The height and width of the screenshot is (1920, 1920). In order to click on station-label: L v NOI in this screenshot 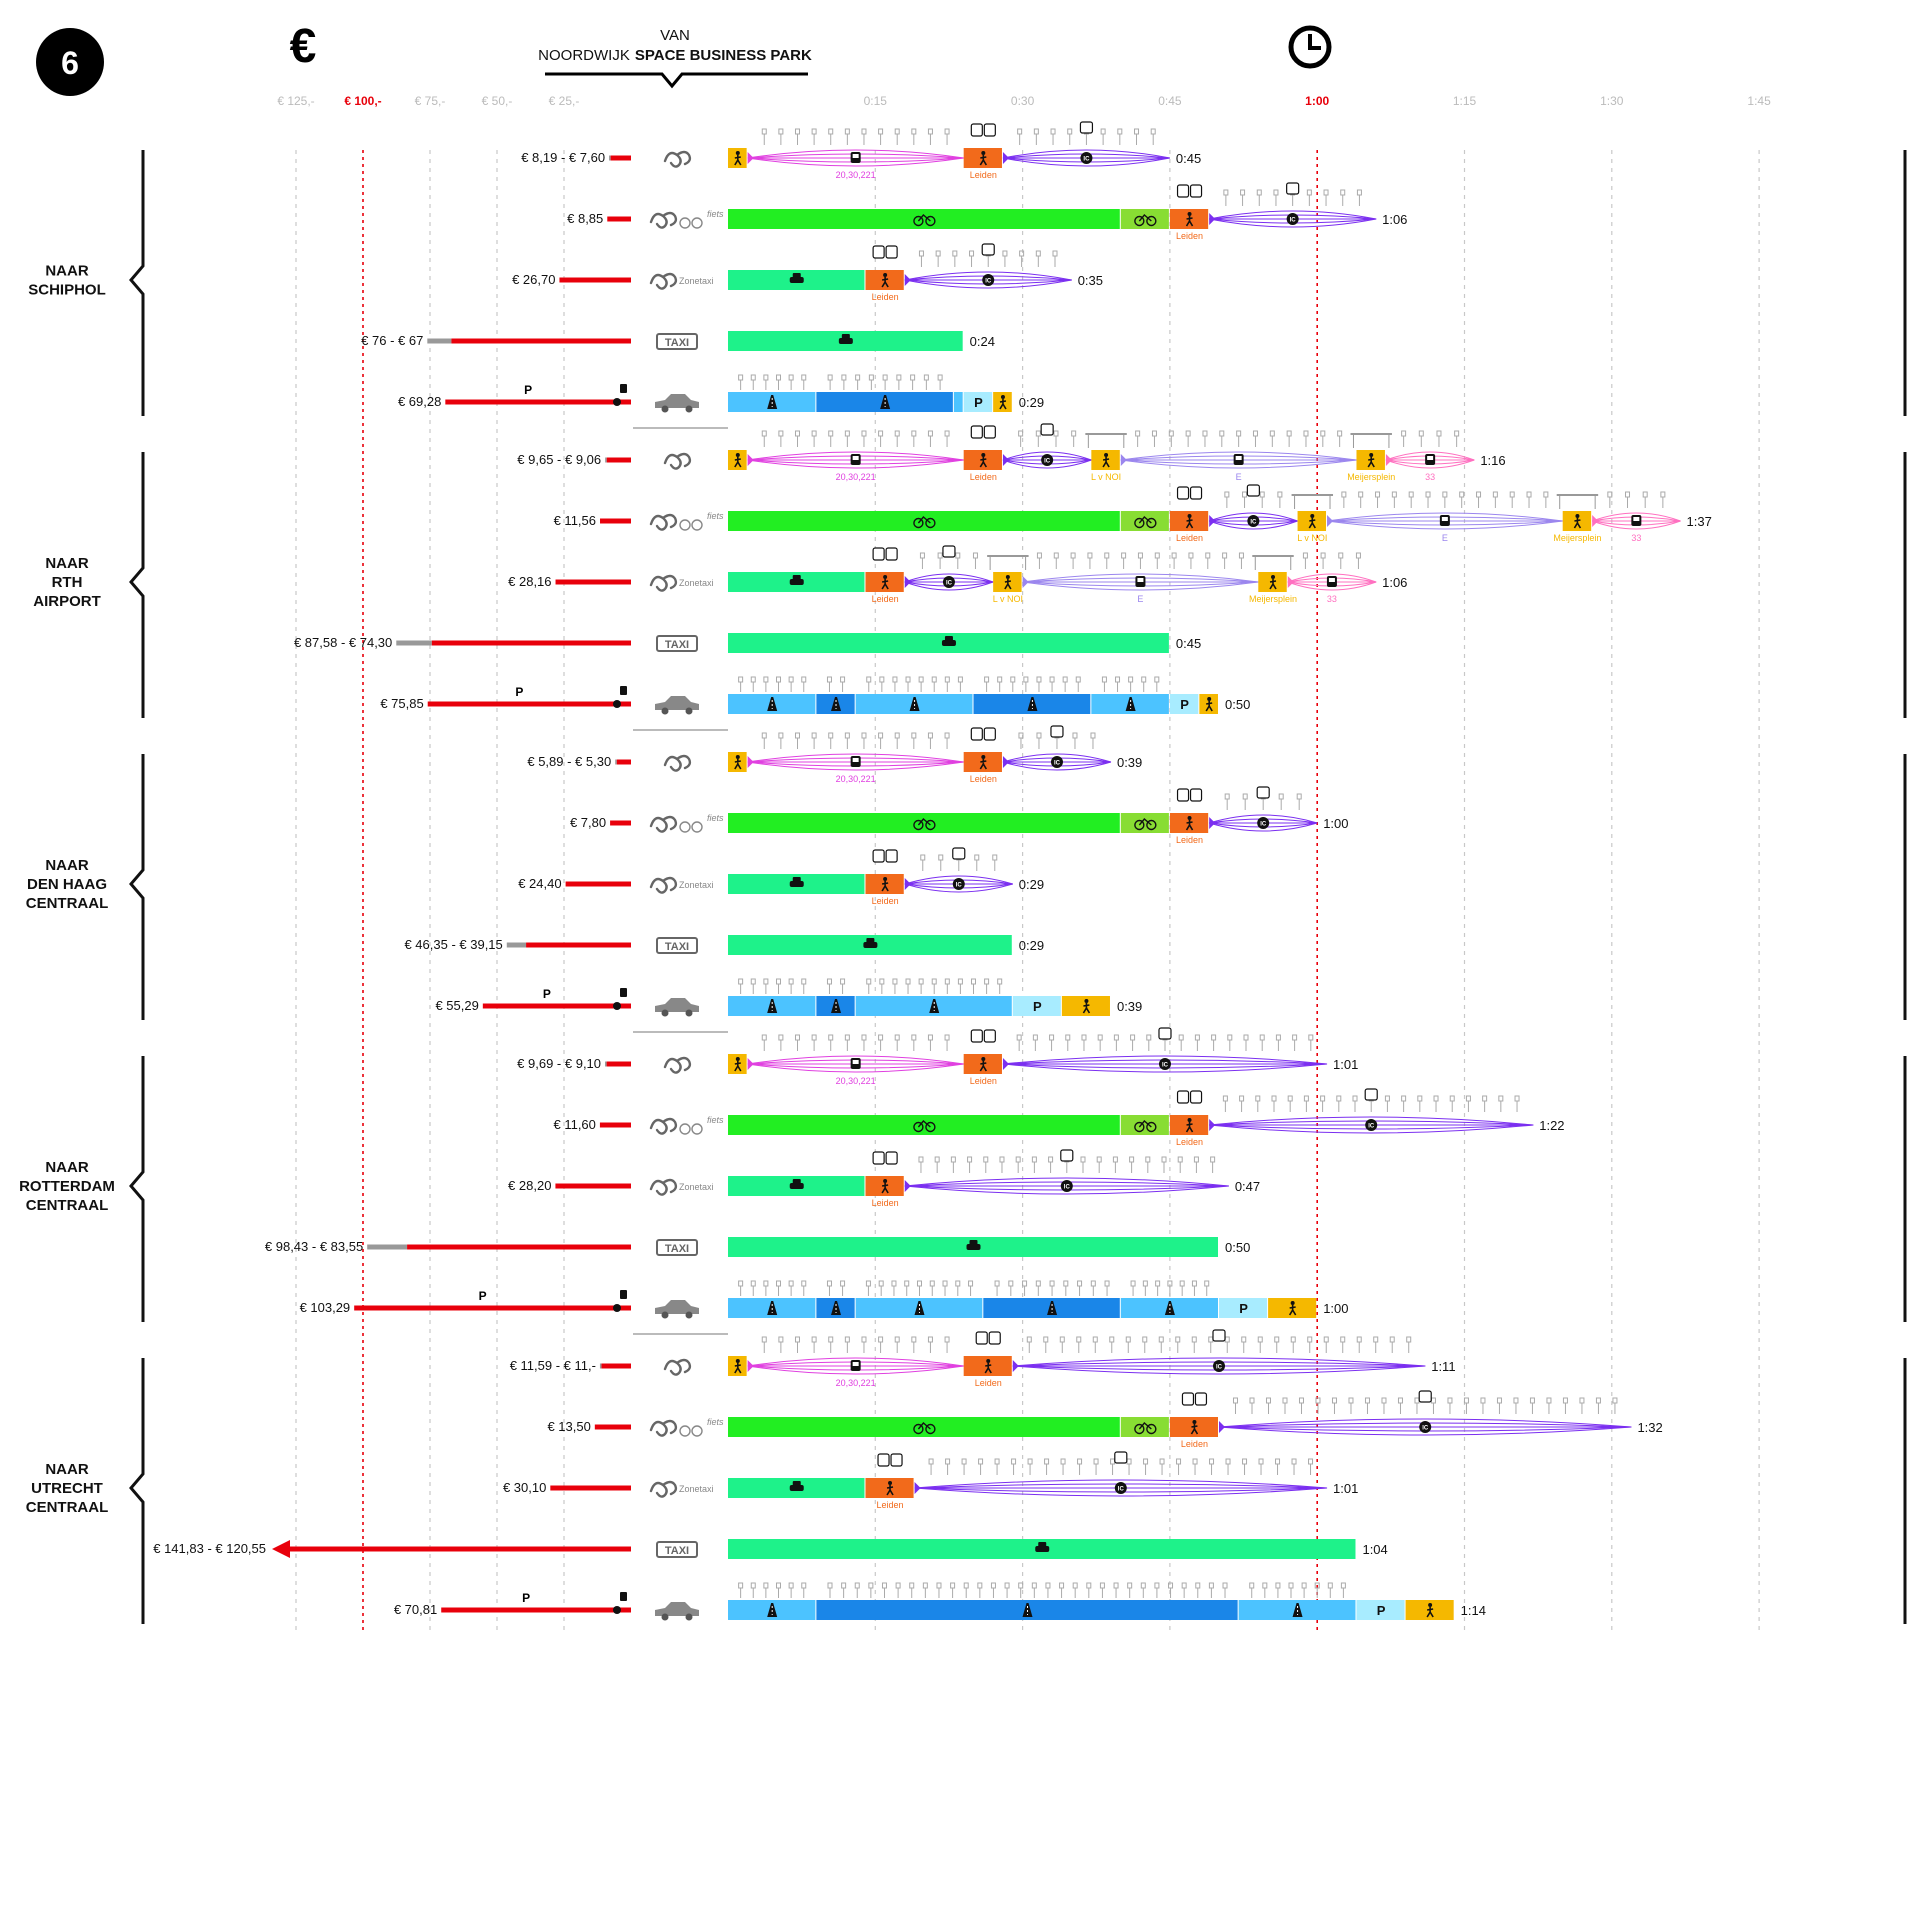, I will do `click(1008, 599)`.